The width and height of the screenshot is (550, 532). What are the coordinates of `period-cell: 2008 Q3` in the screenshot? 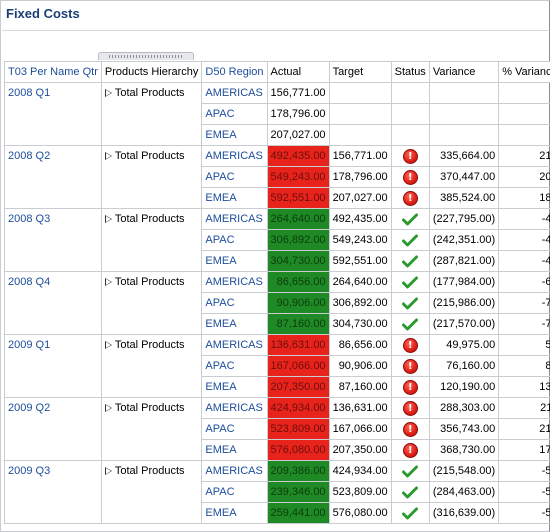 It's located at (53, 240).